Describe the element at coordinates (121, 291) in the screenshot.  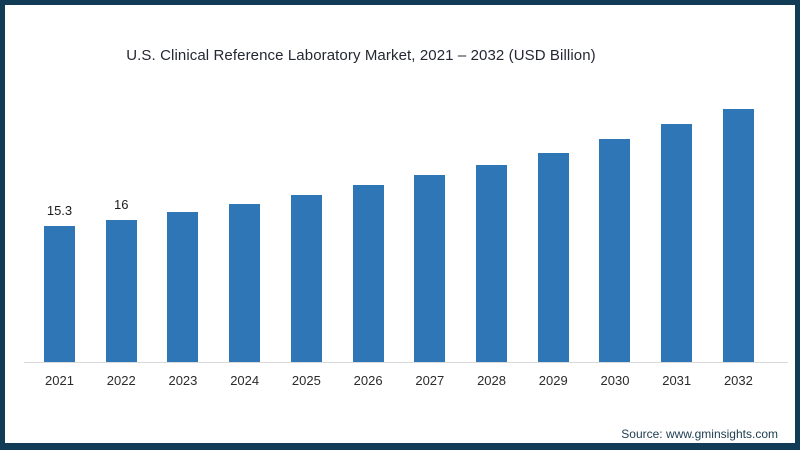
I see `bar-2022` at that location.